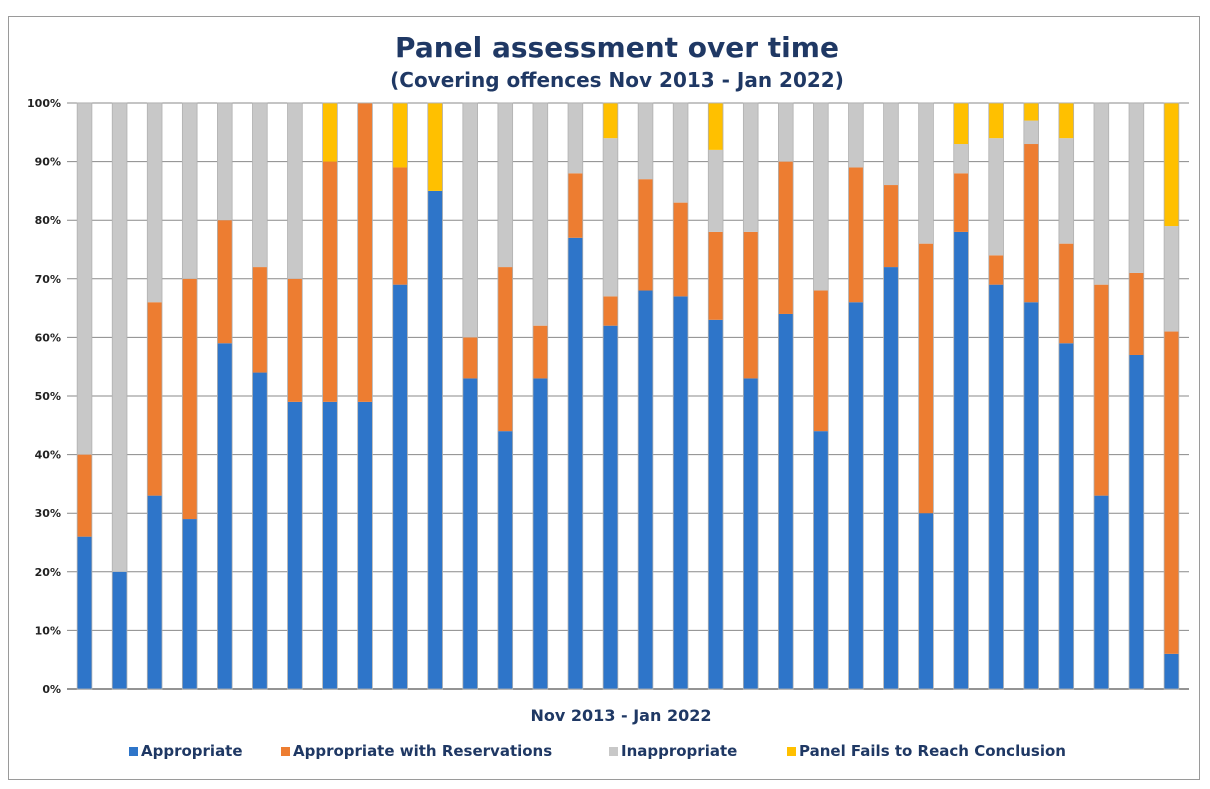  Describe the element at coordinates (48, 572) in the screenshot. I see `y-tick-label: 20%` at that location.